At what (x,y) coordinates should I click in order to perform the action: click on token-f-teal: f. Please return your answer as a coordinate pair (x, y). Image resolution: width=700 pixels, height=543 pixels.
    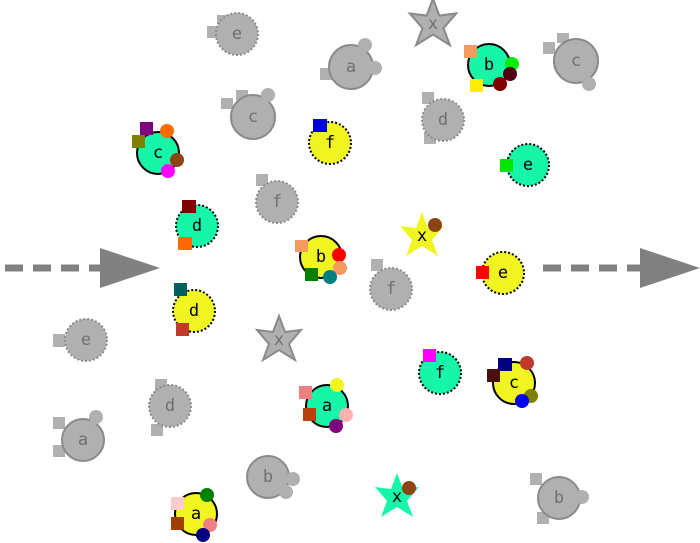
    Looking at the image, I should click on (440, 372).